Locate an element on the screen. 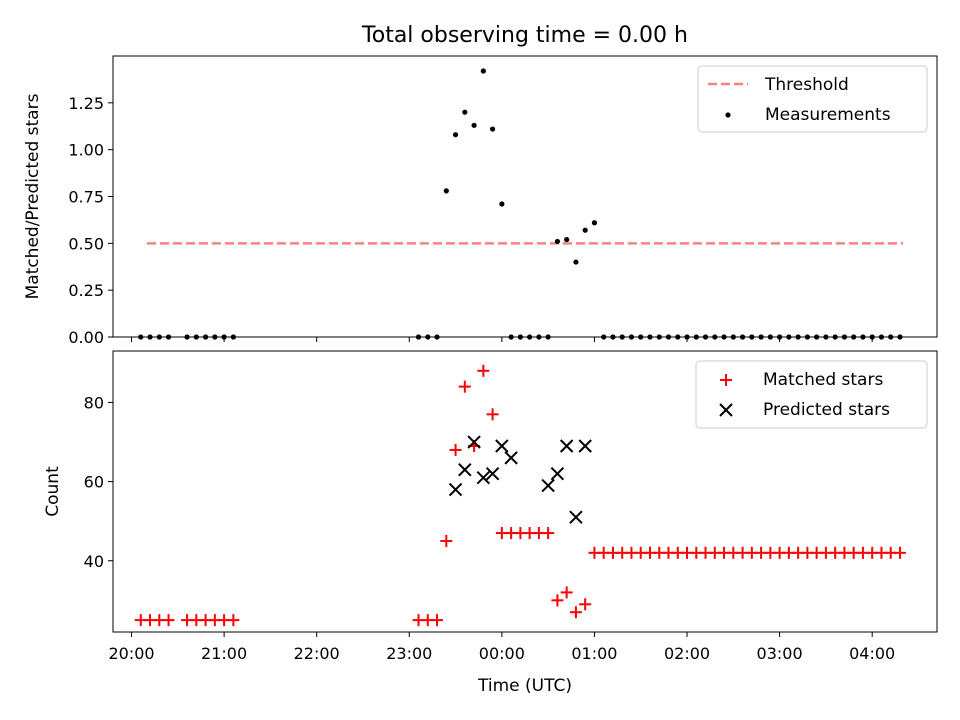 The height and width of the screenshot is (720, 960). top-ytick-label: 1.25 is located at coordinates (86, 103).